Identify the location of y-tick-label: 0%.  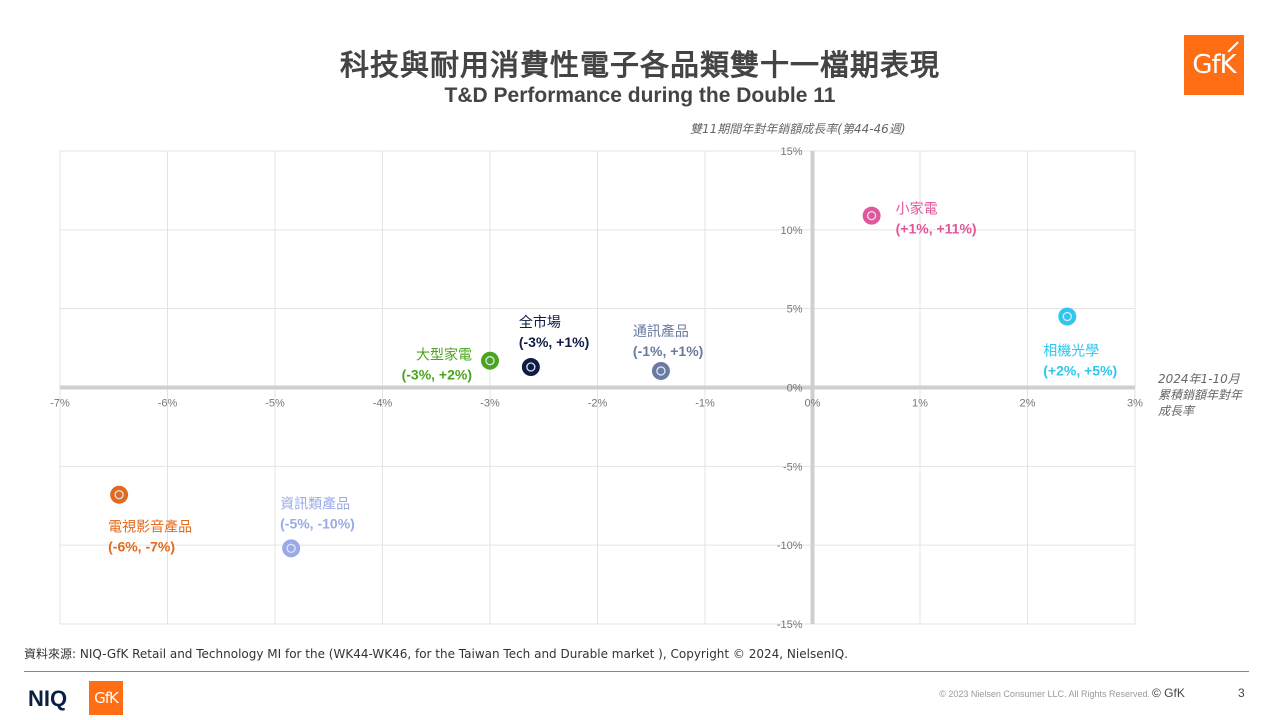
(795, 389).